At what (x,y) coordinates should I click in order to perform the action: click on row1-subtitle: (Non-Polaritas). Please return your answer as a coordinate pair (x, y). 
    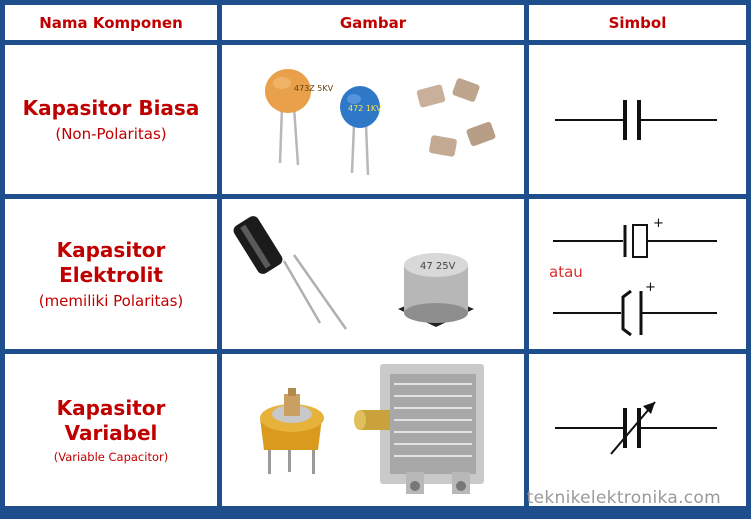
    Looking at the image, I should click on (111, 133).